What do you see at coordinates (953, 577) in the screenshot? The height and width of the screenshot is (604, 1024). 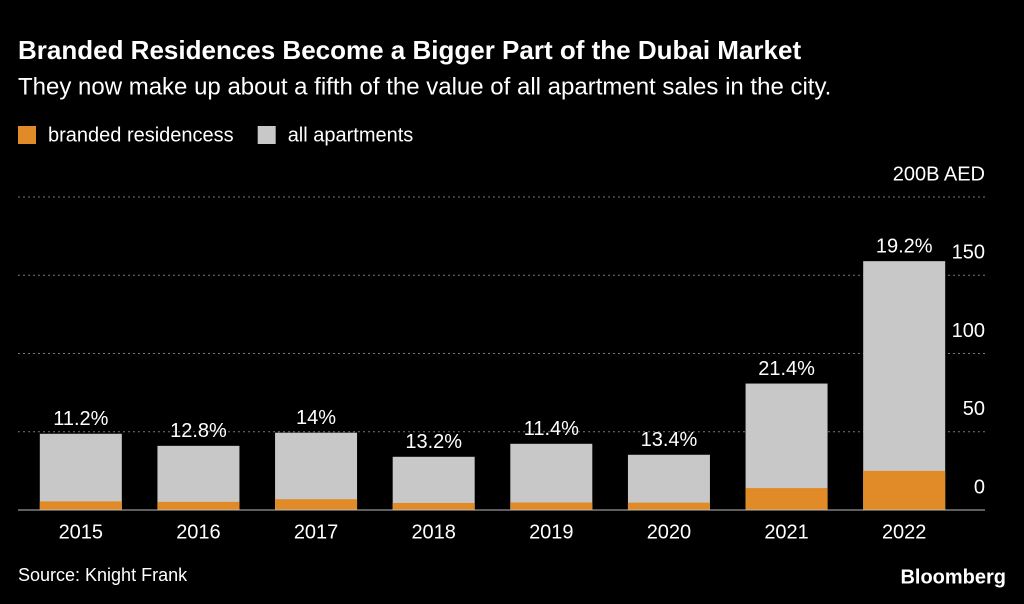 I see `brand: Bloomberg` at bounding box center [953, 577].